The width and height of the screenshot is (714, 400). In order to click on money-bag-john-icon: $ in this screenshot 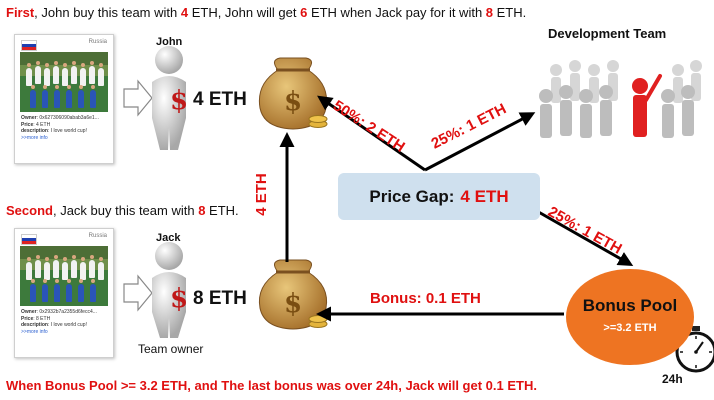, I will do `click(293, 93)`.